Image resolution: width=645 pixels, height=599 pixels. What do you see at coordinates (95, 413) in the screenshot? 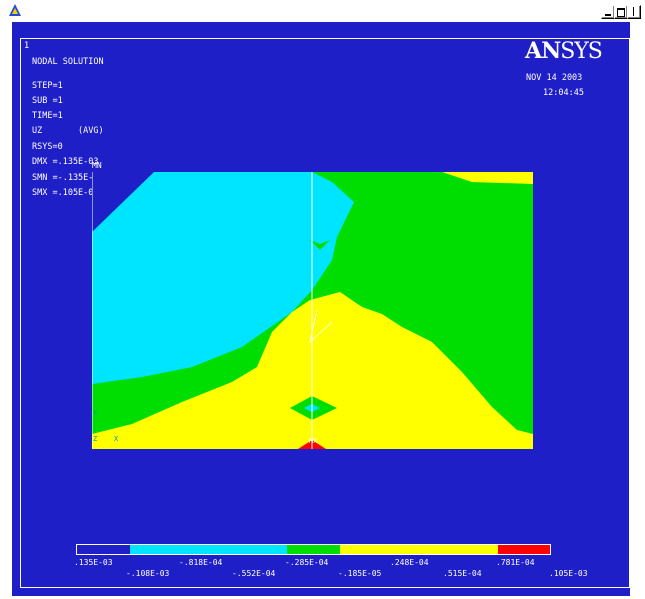
I see `axis-label-y: Y` at bounding box center [95, 413].